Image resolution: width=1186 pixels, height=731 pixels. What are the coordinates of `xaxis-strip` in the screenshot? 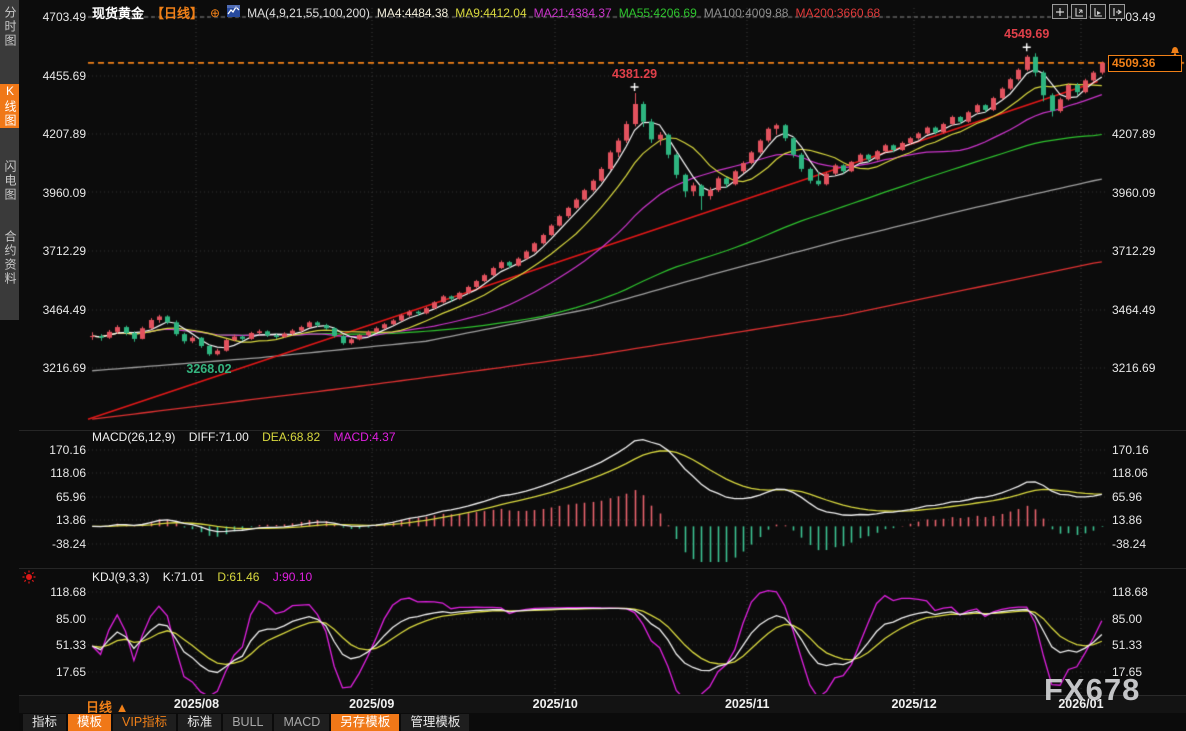 It's located at (602, 704).